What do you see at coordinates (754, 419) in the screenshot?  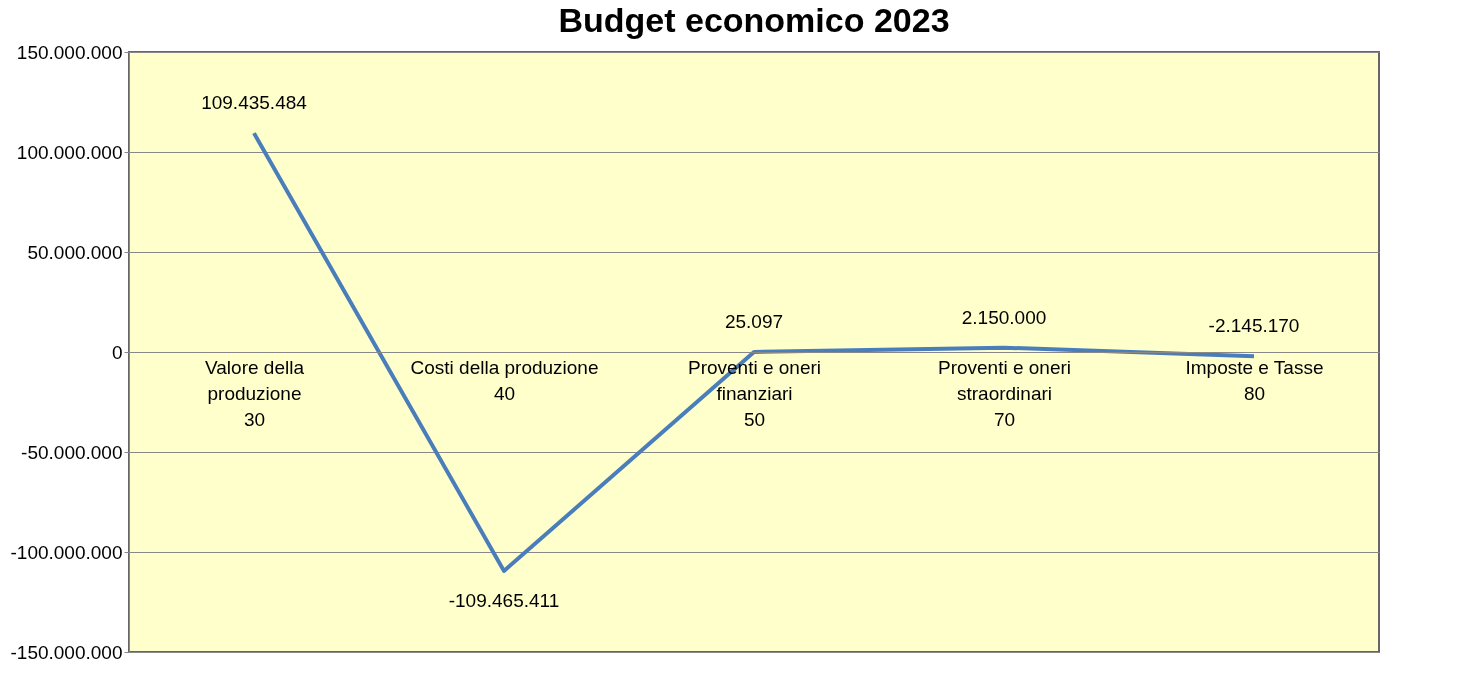 I see `annotation: 50` at bounding box center [754, 419].